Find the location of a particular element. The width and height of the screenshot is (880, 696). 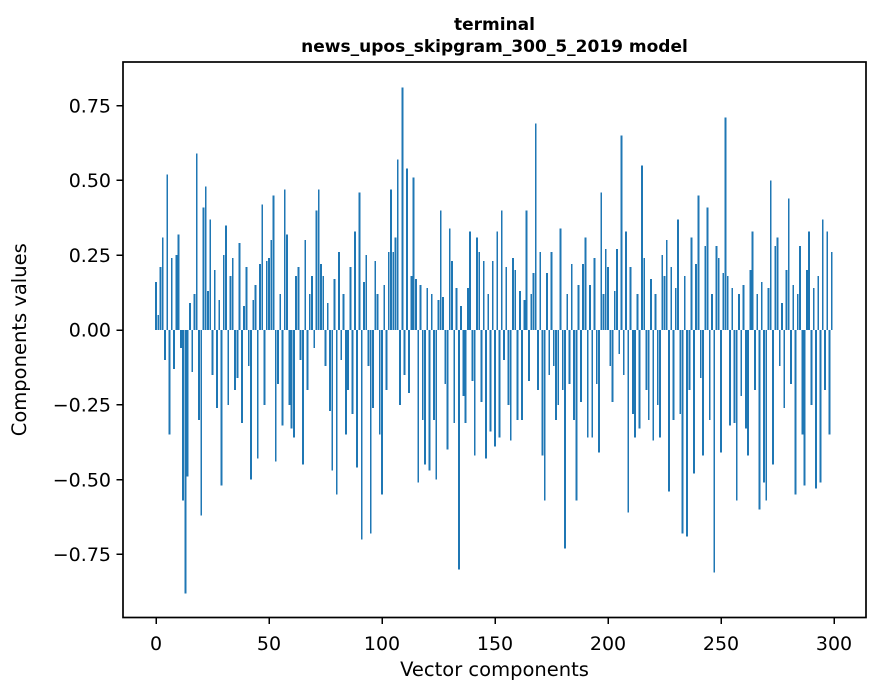

y-tick-label: −0.50 is located at coordinates (82, 480).